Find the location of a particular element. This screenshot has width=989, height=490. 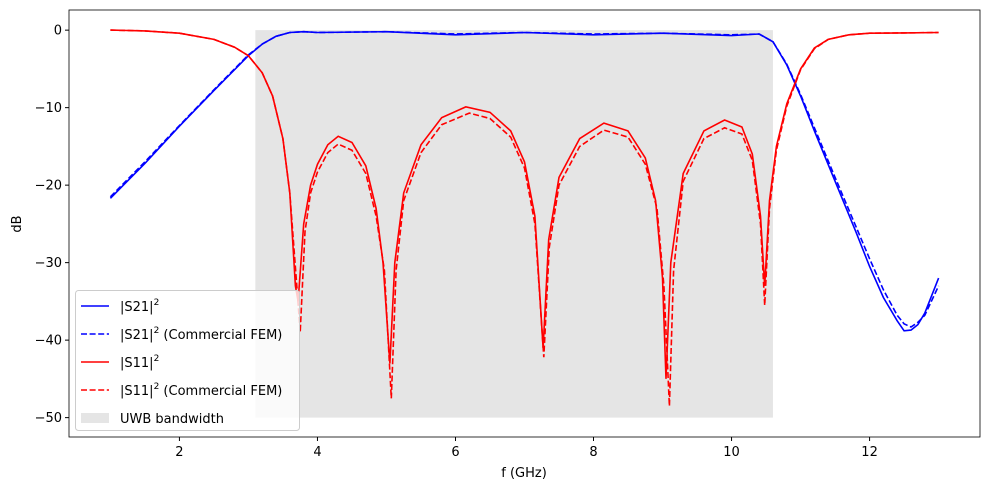

legend-entry: |S11|2 (Commercial FEM) is located at coordinates (201, 390).